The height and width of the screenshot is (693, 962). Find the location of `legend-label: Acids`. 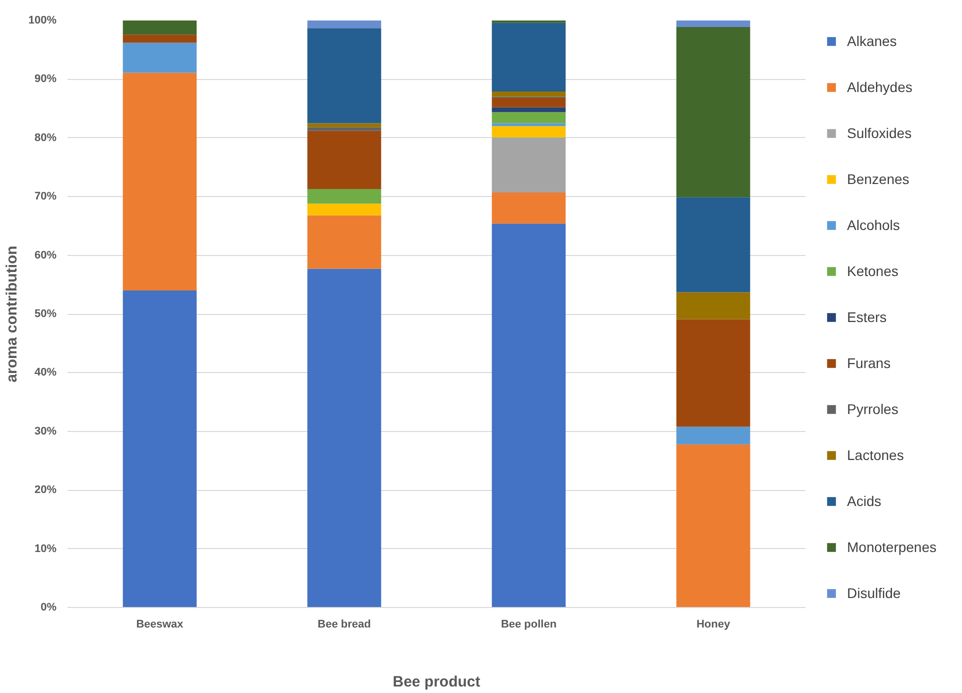

legend-label: Acids is located at coordinates (864, 501).